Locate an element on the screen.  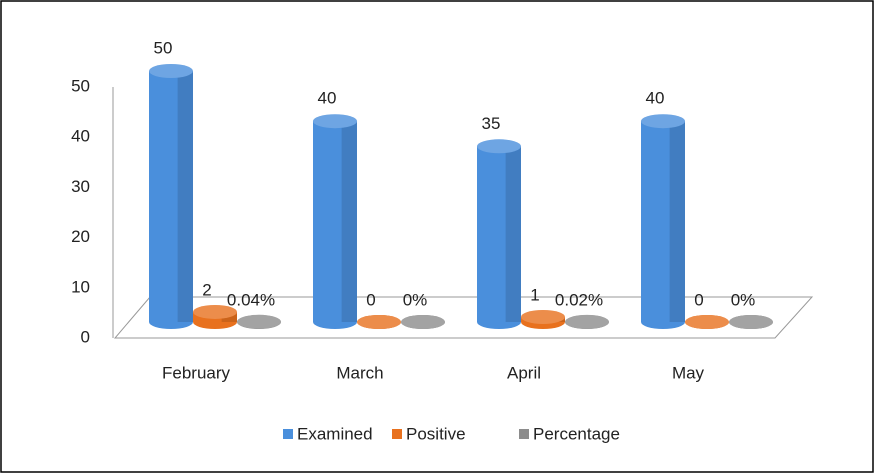
y-tick-label: 40 is located at coordinates (80, 136).